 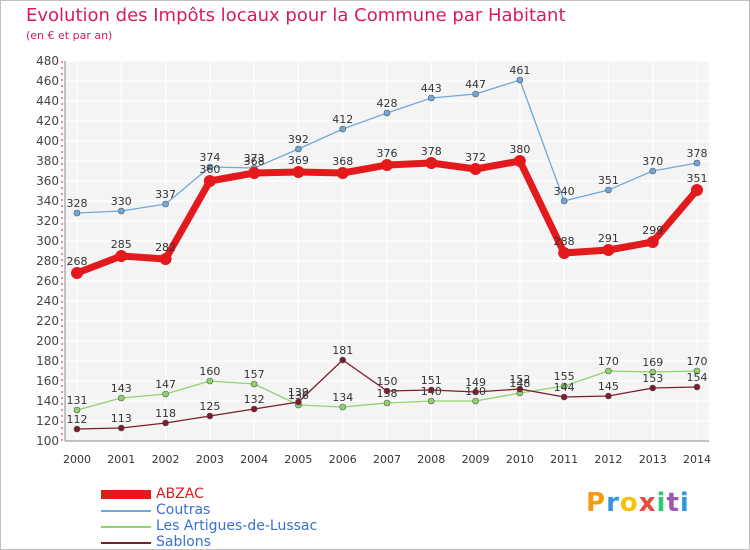 What do you see at coordinates (47, 61) in the screenshot?
I see `y-tick-label: 480` at bounding box center [47, 61].